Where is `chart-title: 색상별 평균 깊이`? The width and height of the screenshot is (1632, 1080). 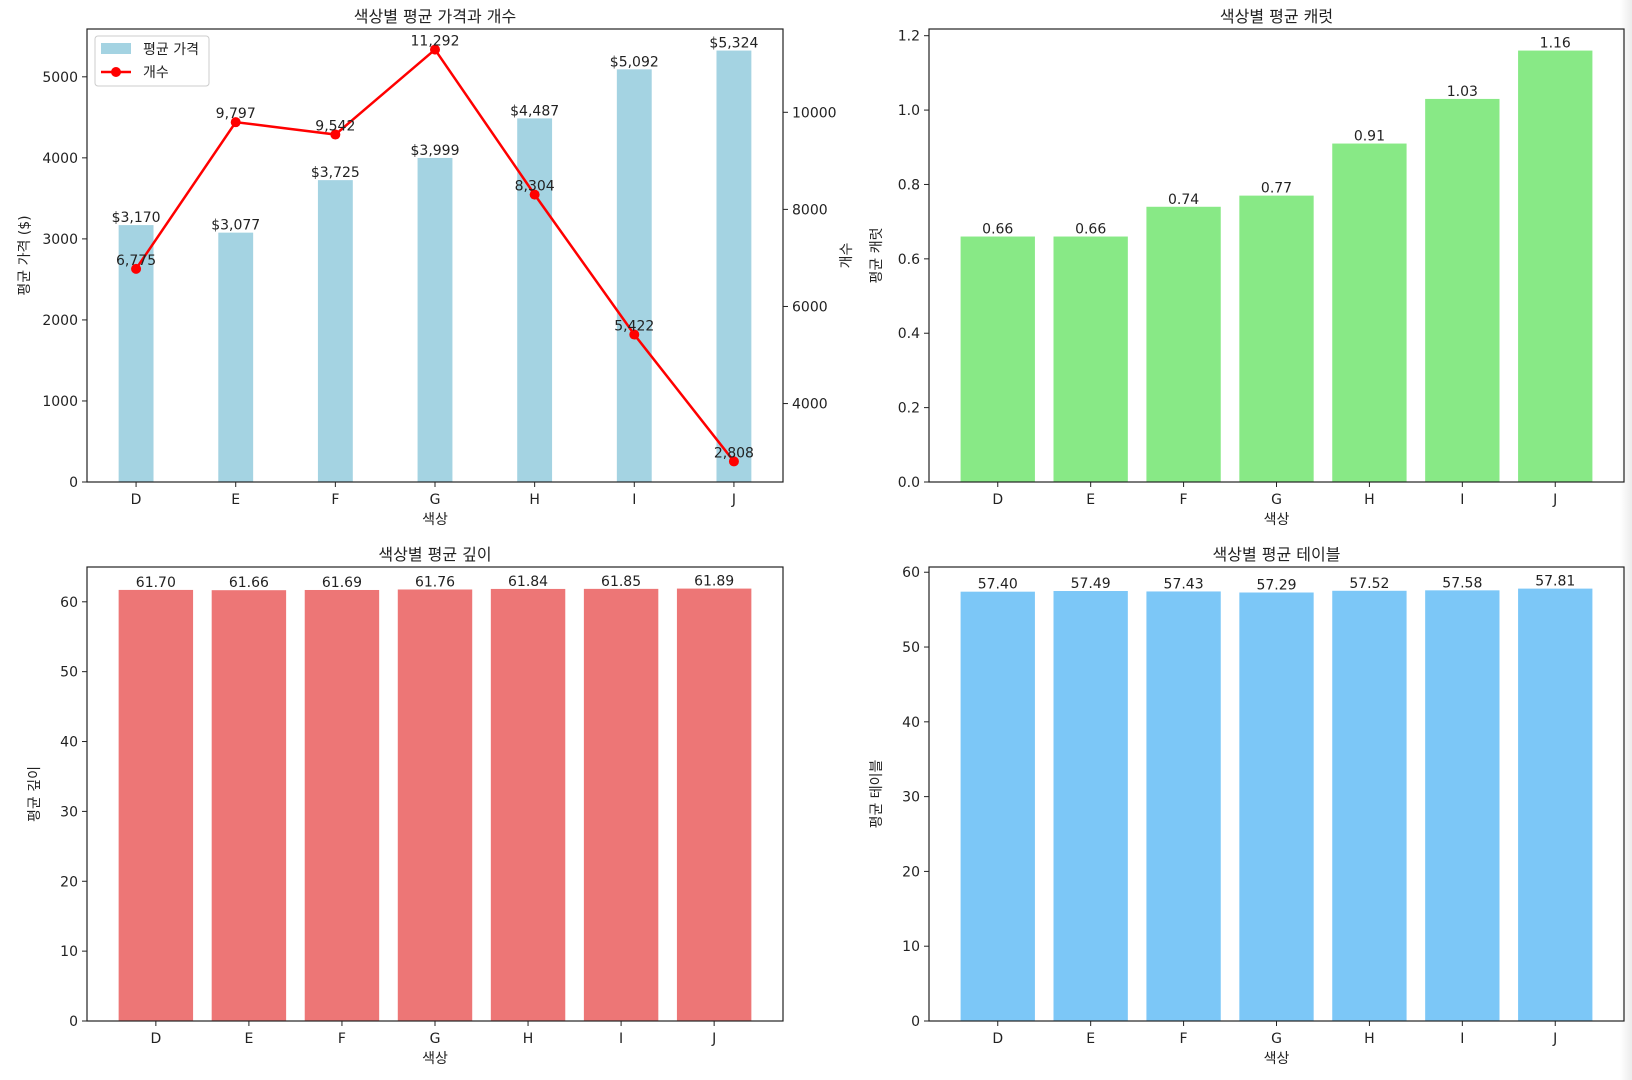 chart-title: 색상별 평균 깊이 is located at coordinates (434, 554).